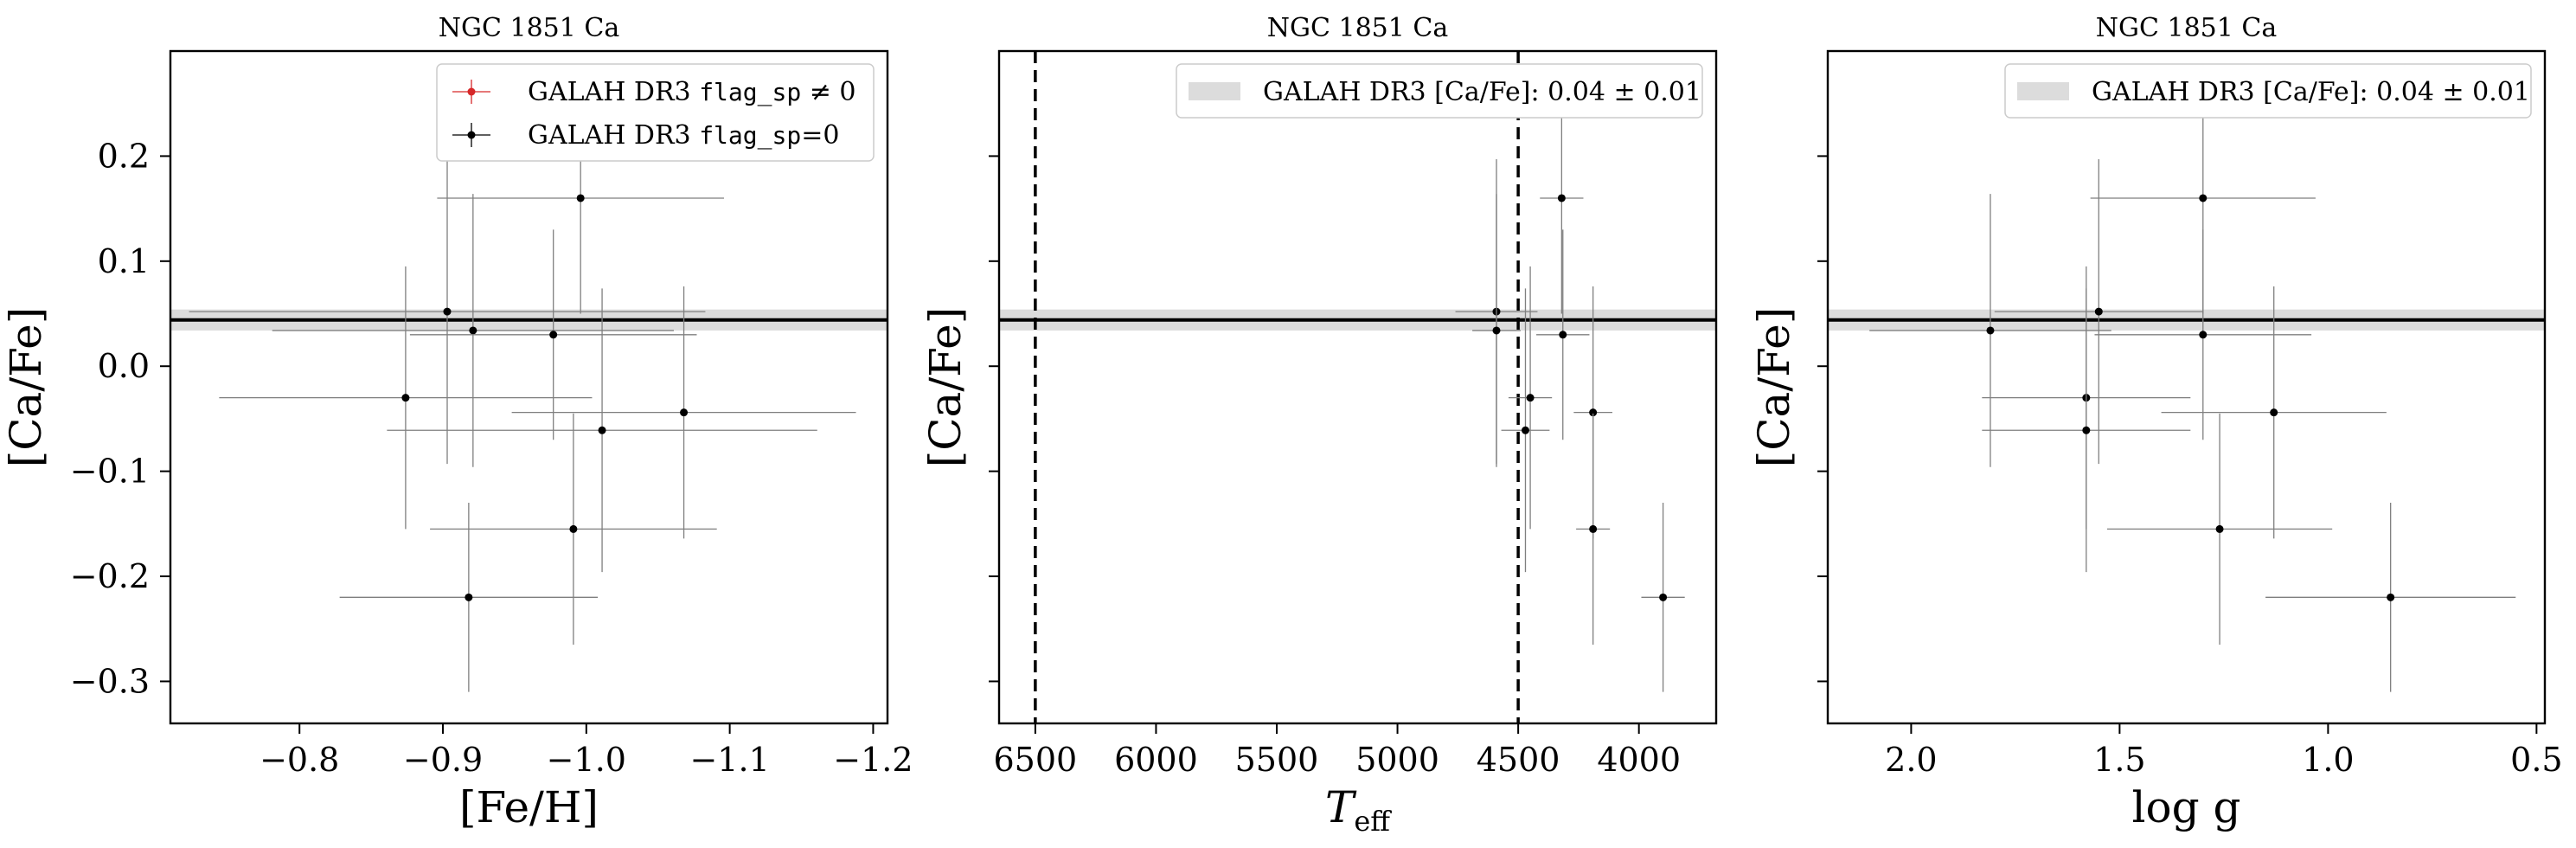 This screenshot has height=848, width=2576. What do you see at coordinates (110, 576) in the screenshot?
I see `y-tick-label: −0.2` at bounding box center [110, 576].